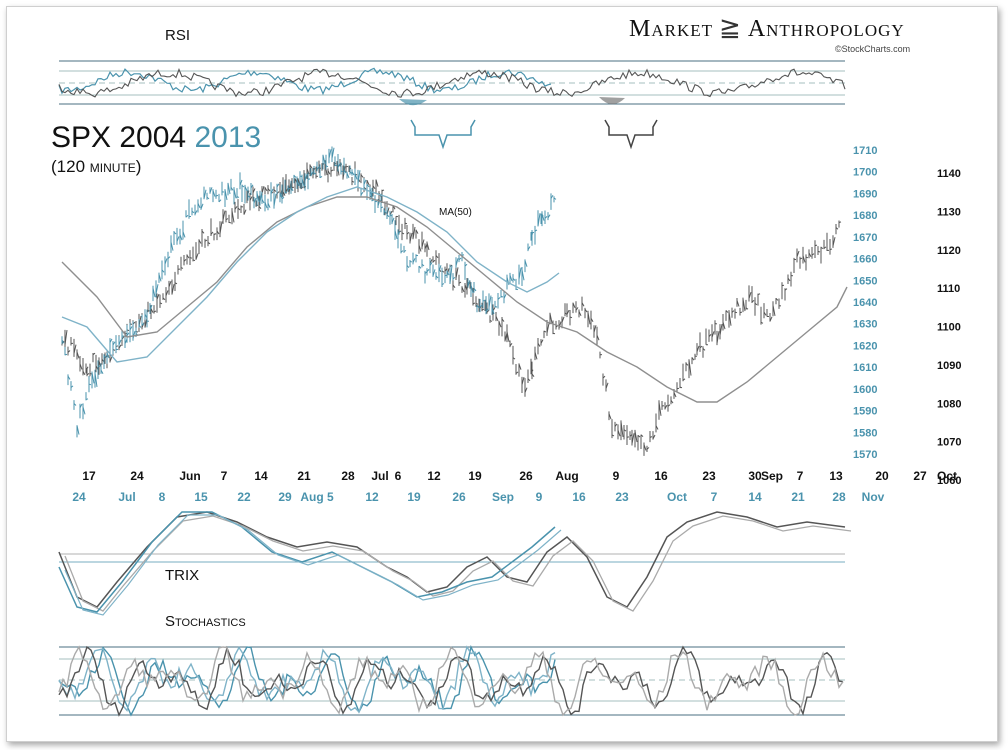 Image resolution: width=1008 pixels, height=750 pixels. I want to click on y-tick-2013: 1710, so click(865, 151).